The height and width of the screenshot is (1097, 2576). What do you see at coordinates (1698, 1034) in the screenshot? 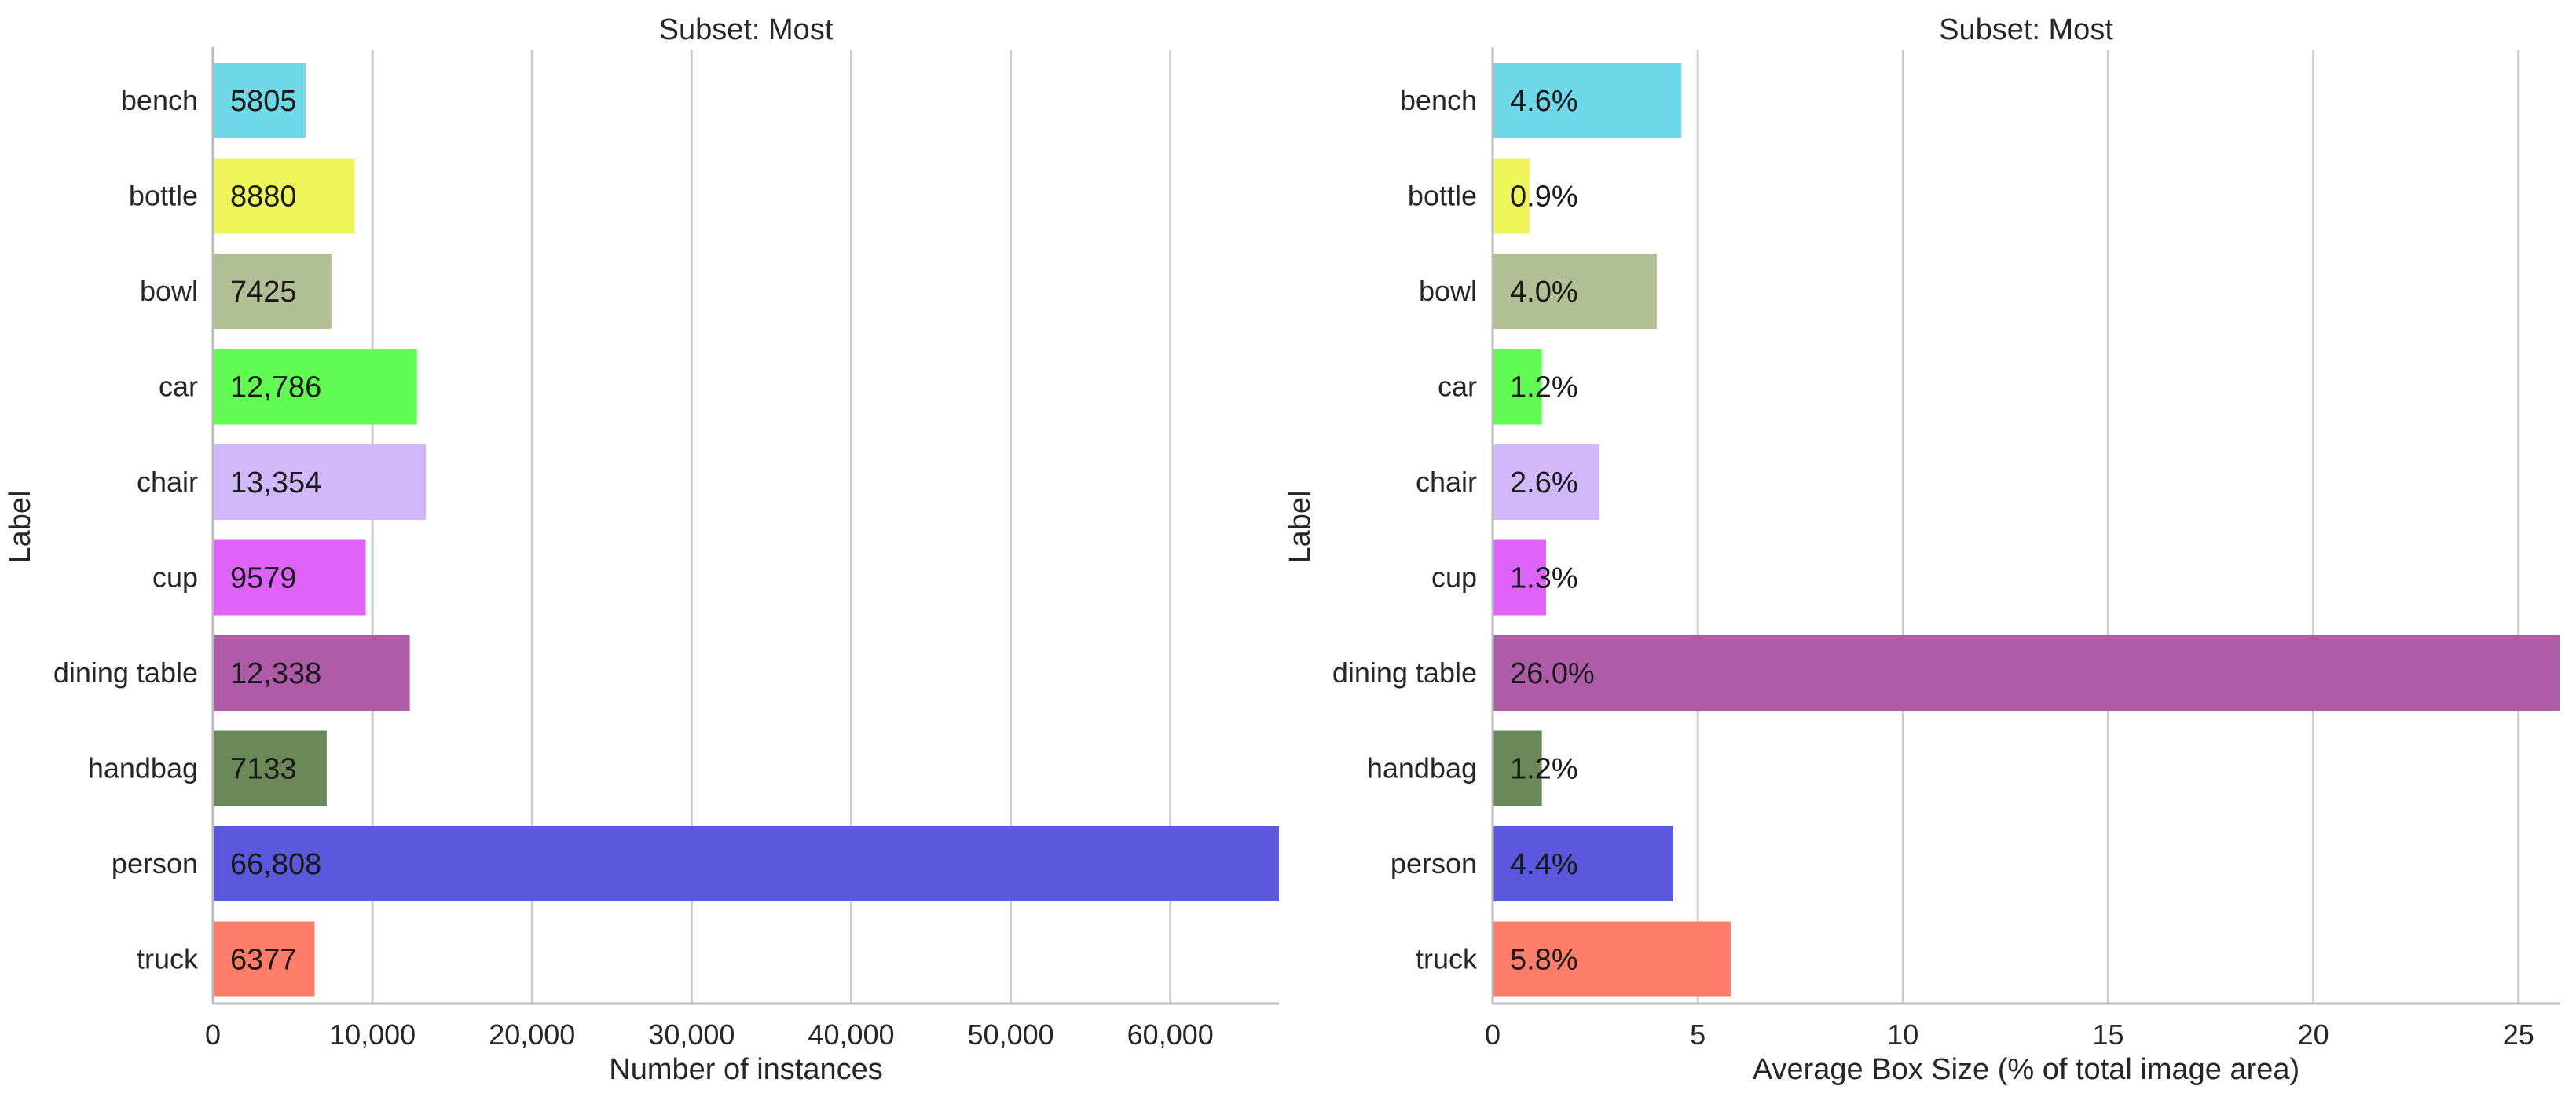
I see `x-tick-label: 5` at bounding box center [1698, 1034].